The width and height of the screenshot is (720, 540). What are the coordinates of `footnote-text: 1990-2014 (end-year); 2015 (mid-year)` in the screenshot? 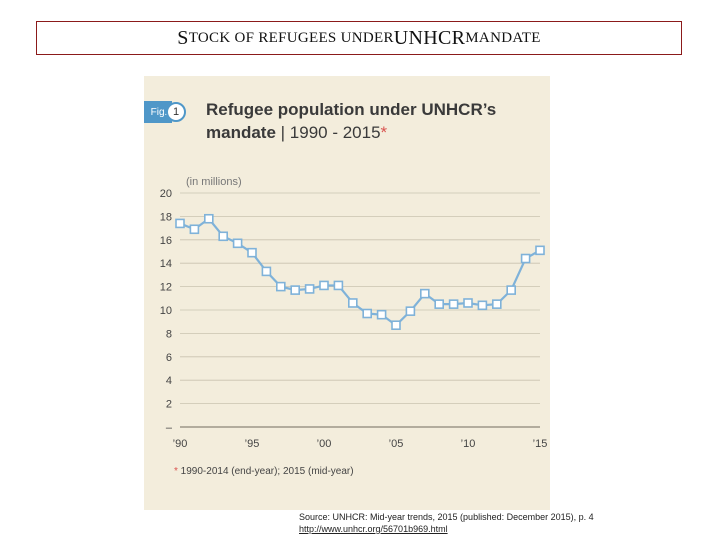 It's located at (265, 471).